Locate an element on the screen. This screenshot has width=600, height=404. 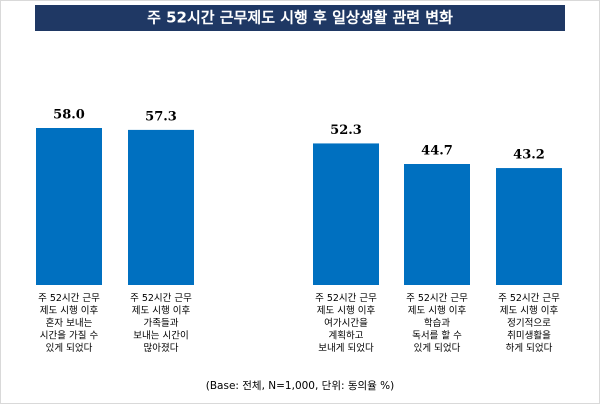
note: (Base: 전체, N=1,000, 단위: 동의율 %) is located at coordinates (300, 385).